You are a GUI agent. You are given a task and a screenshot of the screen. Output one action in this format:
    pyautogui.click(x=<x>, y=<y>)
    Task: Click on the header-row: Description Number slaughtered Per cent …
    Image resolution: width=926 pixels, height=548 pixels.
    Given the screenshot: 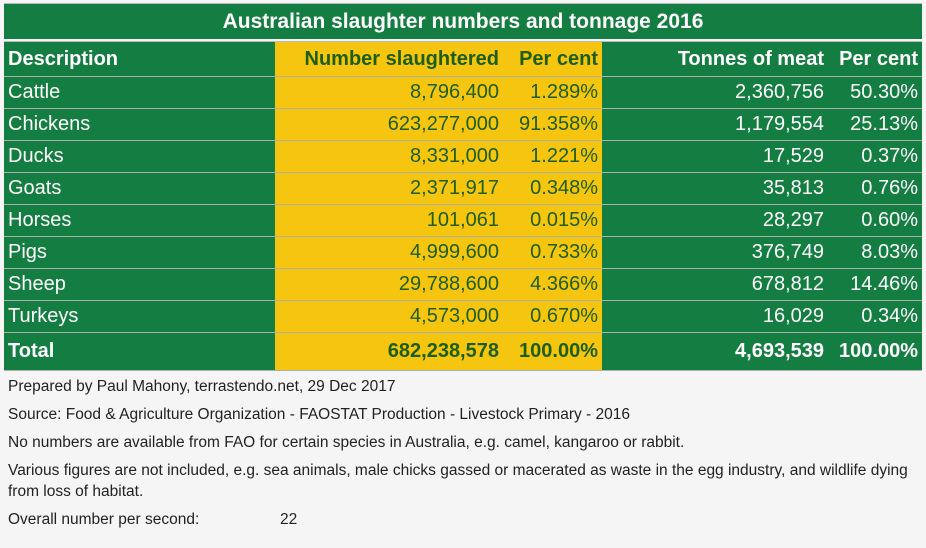 What is the action you would take?
    pyautogui.click(x=463, y=59)
    